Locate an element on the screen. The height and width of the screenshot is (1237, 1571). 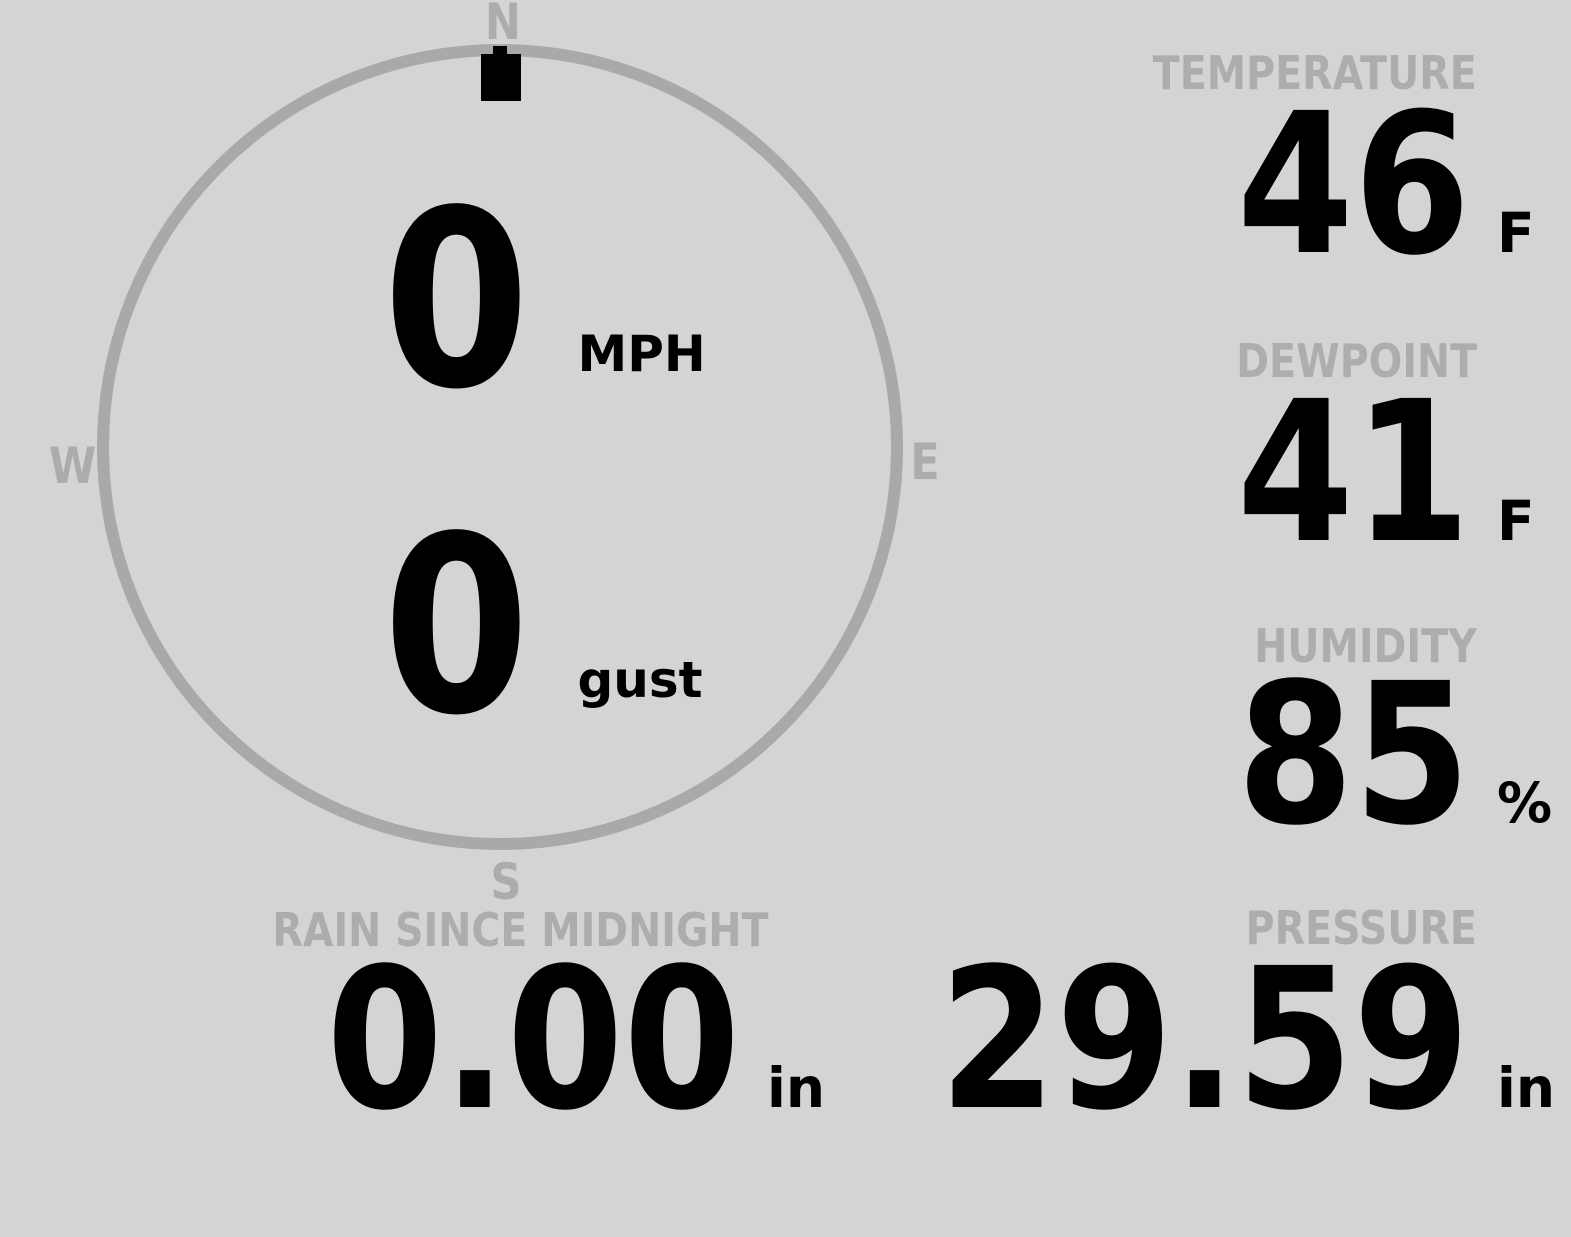
temperature-reading: 46 F is located at coordinates (1372, 184).